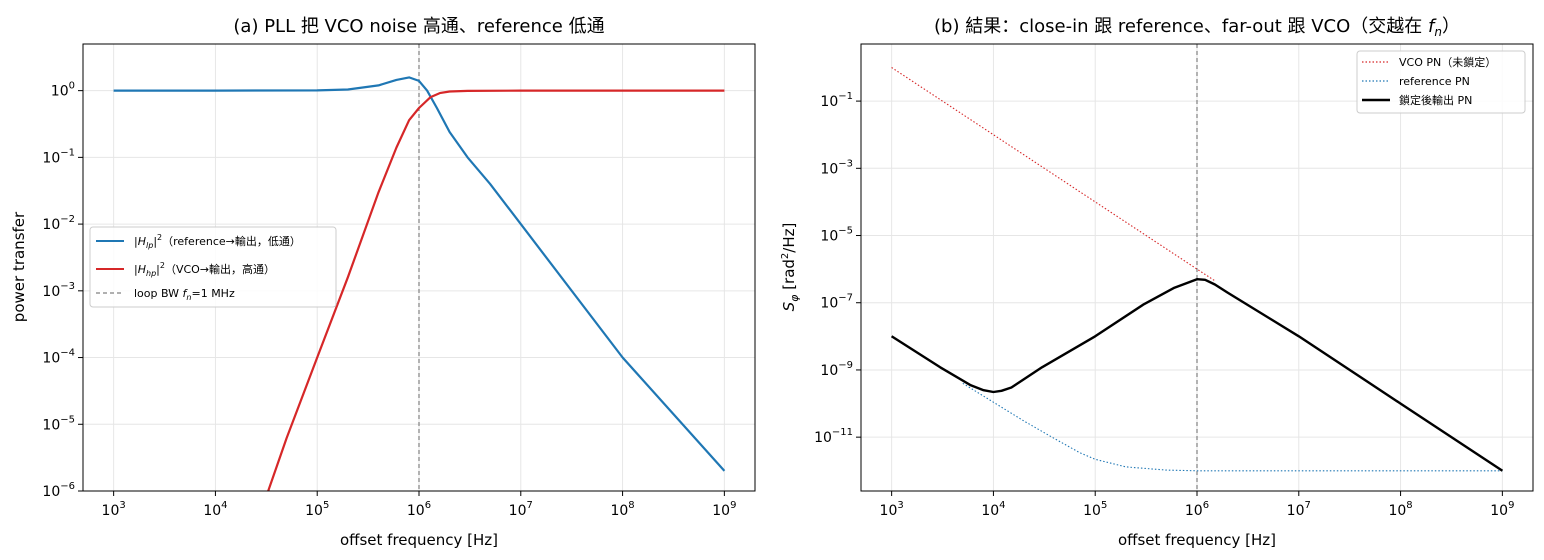 This screenshot has height=560, width=1544. I want to click on panel-b-legend-box, so click(1441, 82).